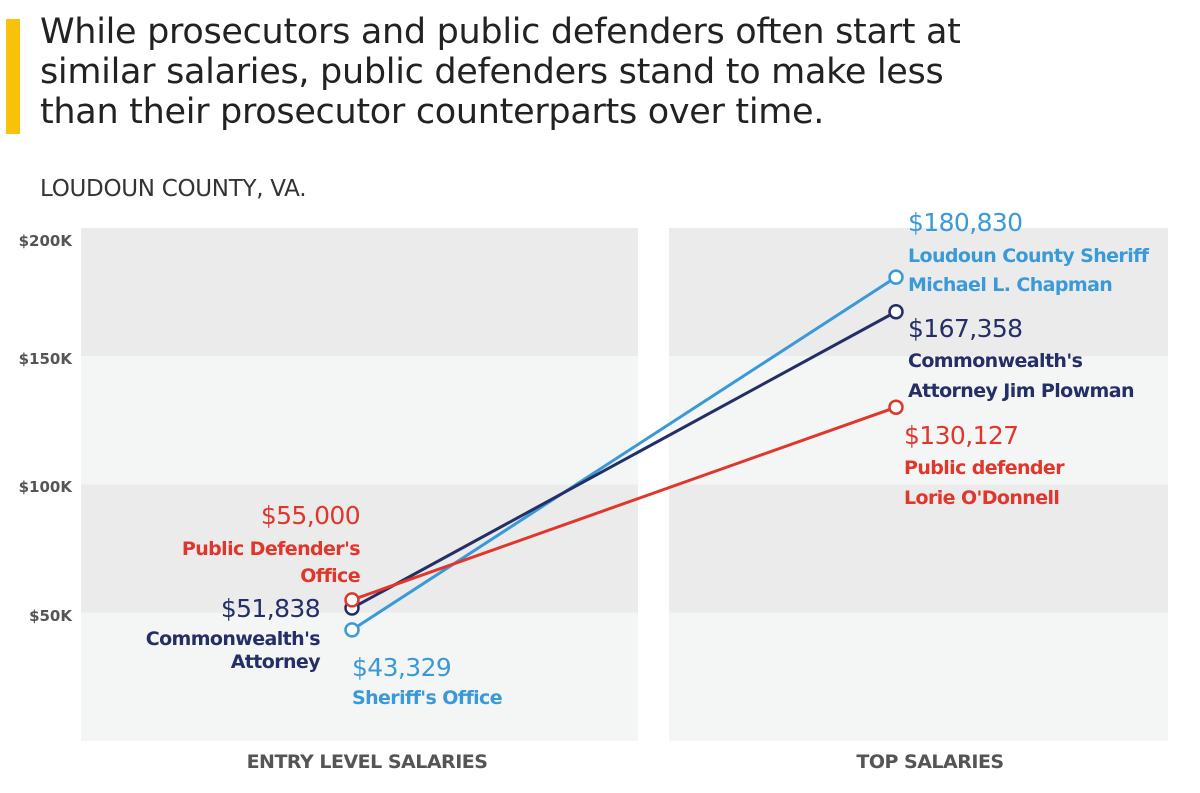 Image resolution: width=1200 pixels, height=793 pixels. Describe the element at coordinates (310, 515) in the screenshot. I see `data-label-value: $55,000` at that location.